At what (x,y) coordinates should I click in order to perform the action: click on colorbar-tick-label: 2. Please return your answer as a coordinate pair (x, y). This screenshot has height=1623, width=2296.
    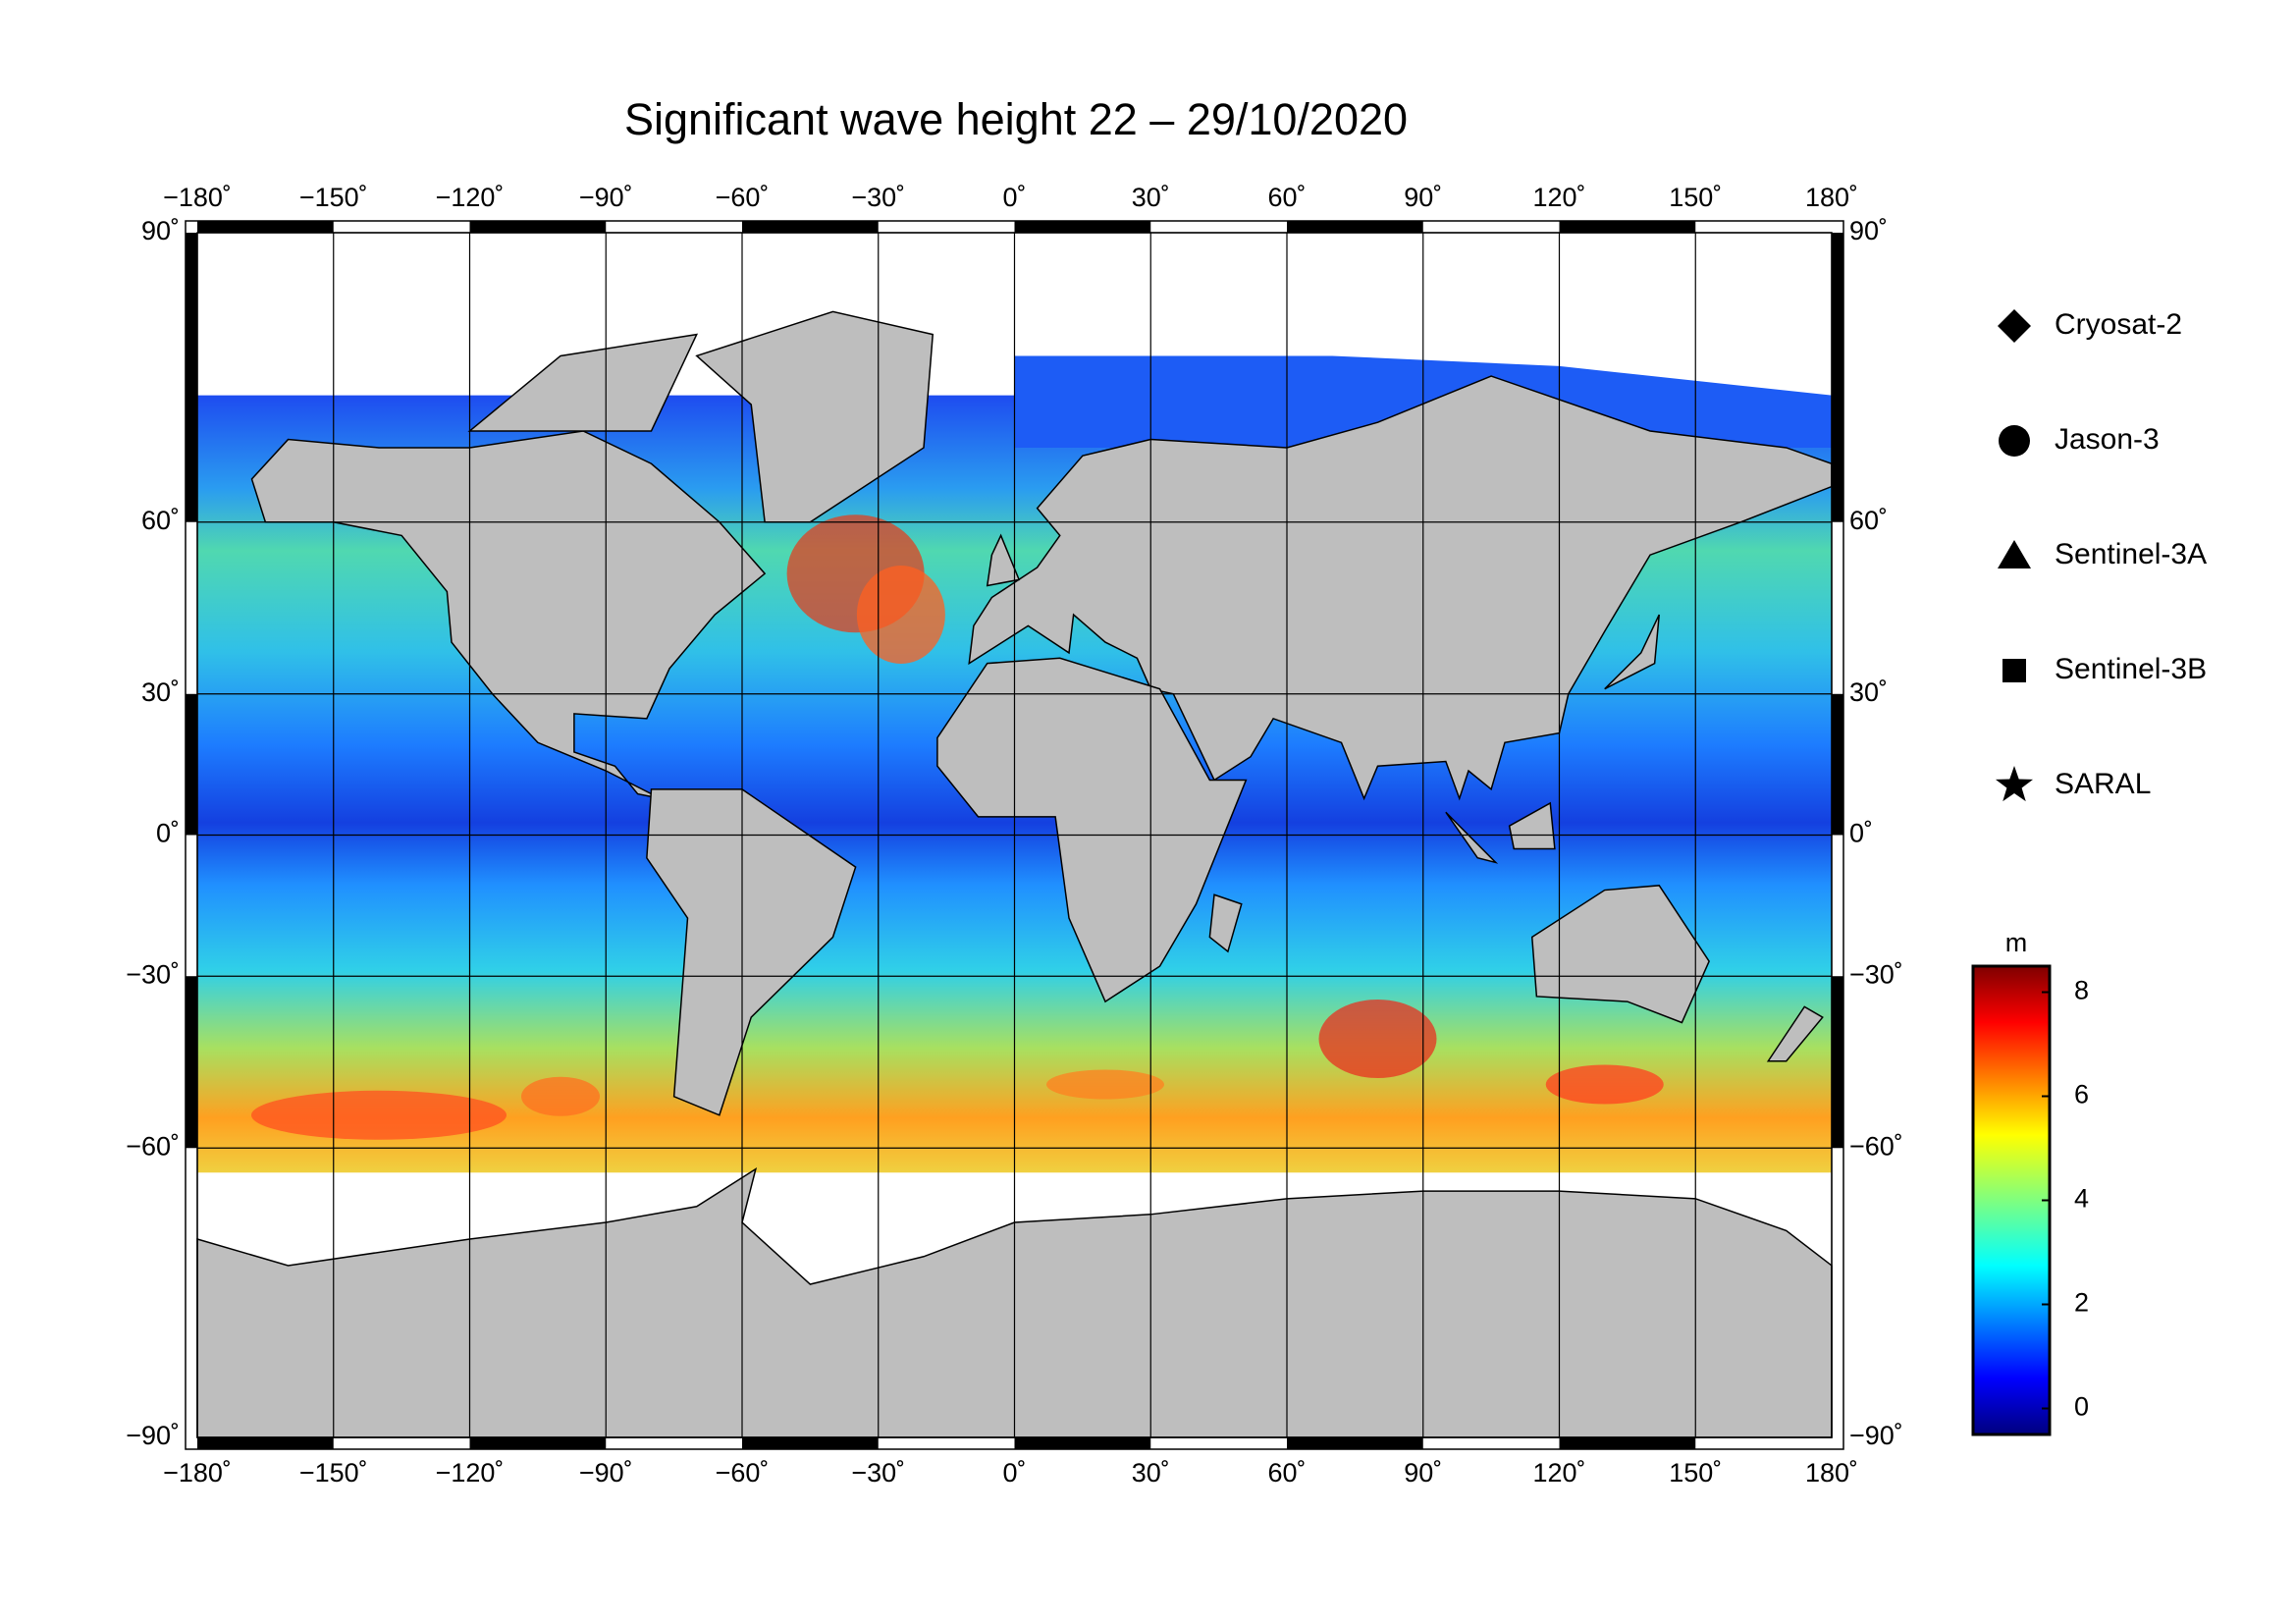
    Looking at the image, I should click on (2081, 1303).